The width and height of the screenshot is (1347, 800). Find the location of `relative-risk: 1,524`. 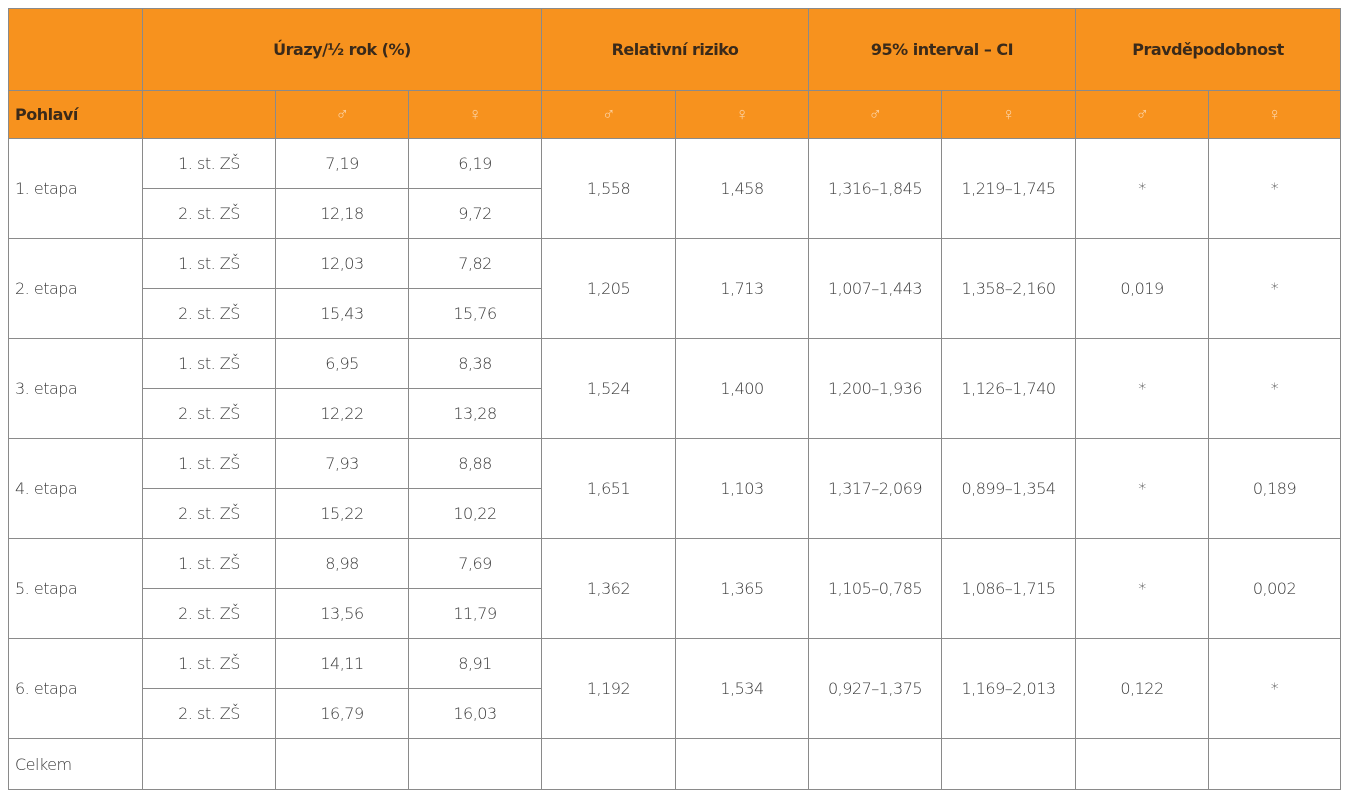

relative-risk: 1,524 is located at coordinates (608, 388).